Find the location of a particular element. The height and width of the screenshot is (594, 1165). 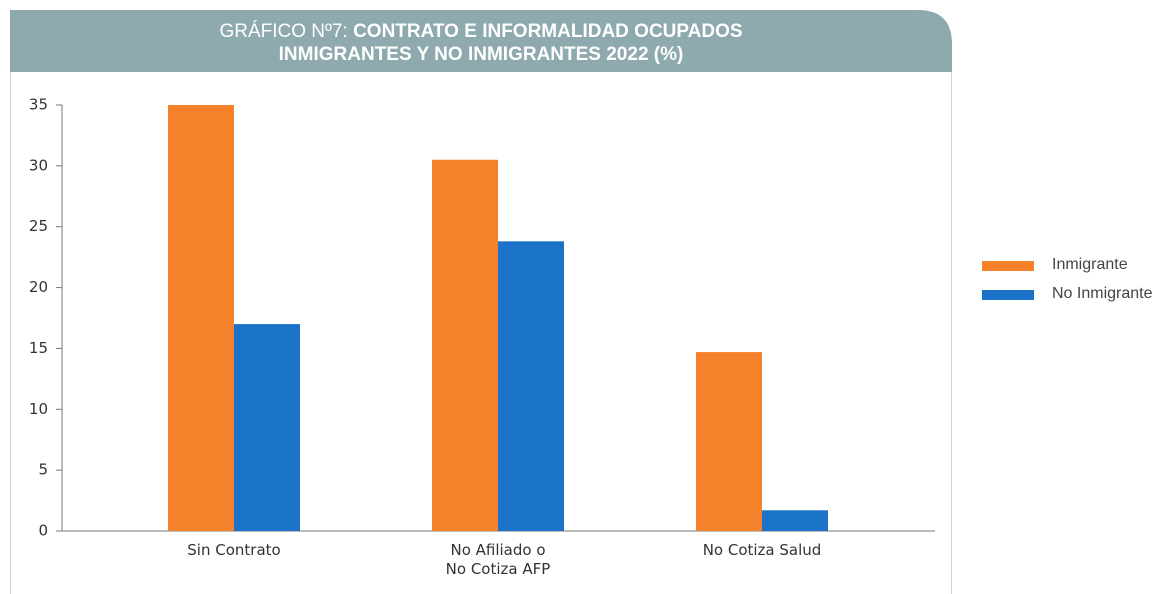

x-tick-label: No Afiliado o No Cotiza AFP is located at coordinates (498, 559).